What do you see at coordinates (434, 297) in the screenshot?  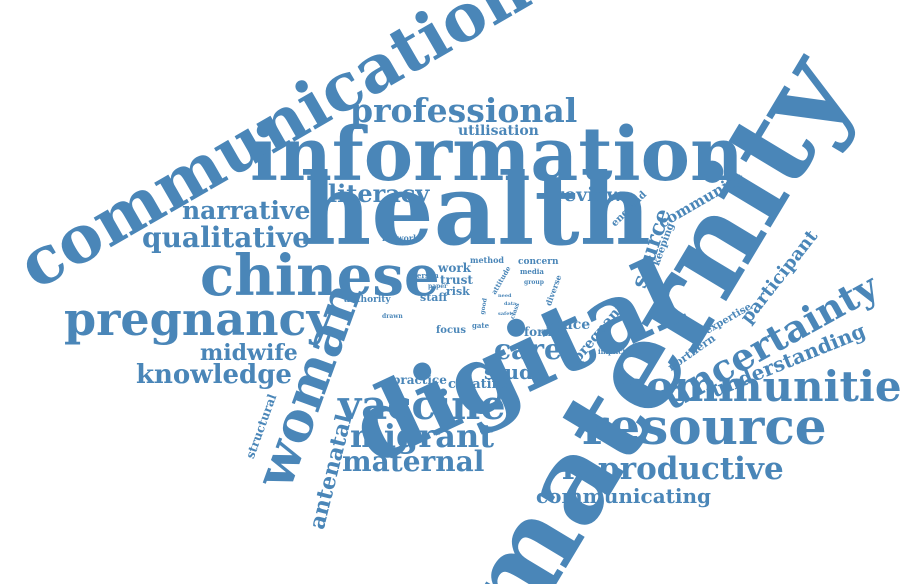 I see `word-staff: staff` at bounding box center [434, 297].